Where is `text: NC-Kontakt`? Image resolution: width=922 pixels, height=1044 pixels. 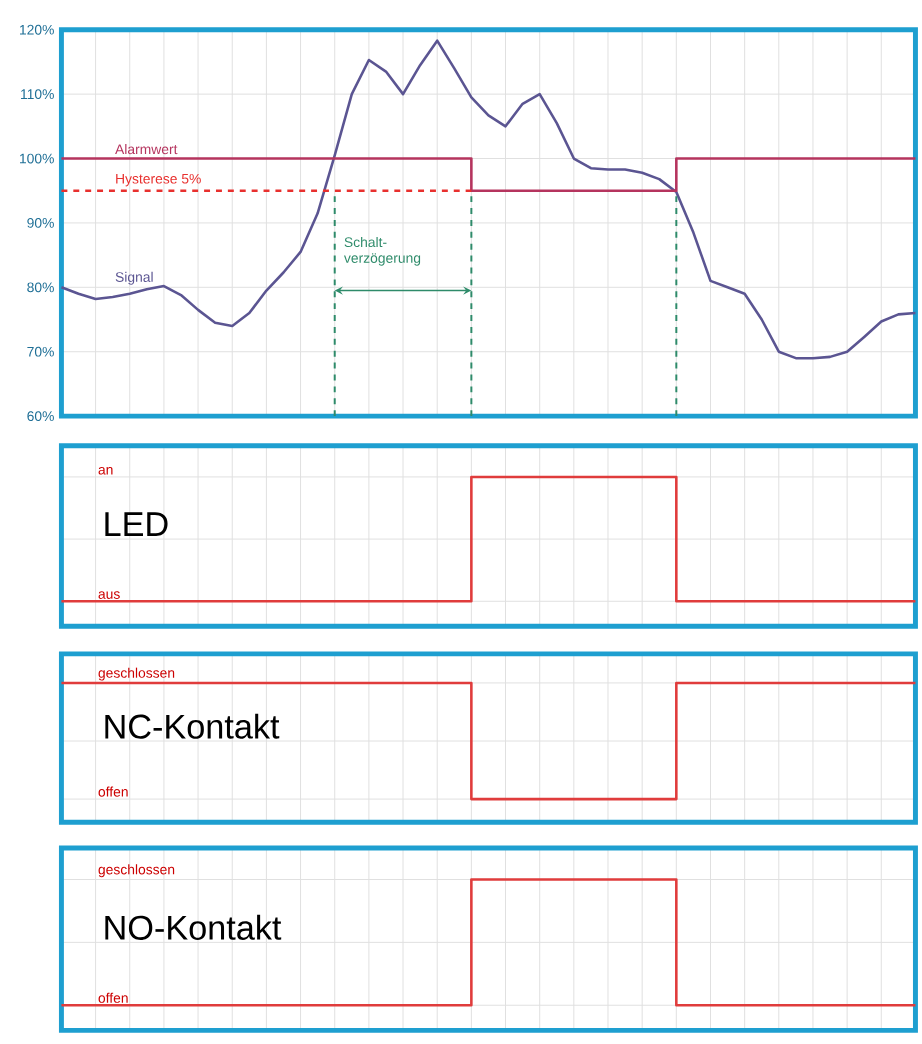
text: NC-Kontakt is located at coordinates (192, 726).